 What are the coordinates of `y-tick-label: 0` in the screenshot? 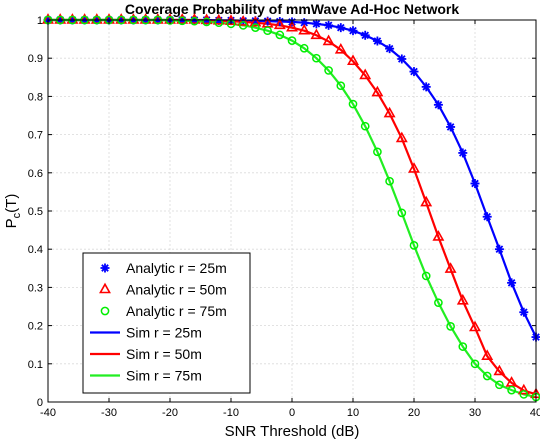 It's located at (40, 403).